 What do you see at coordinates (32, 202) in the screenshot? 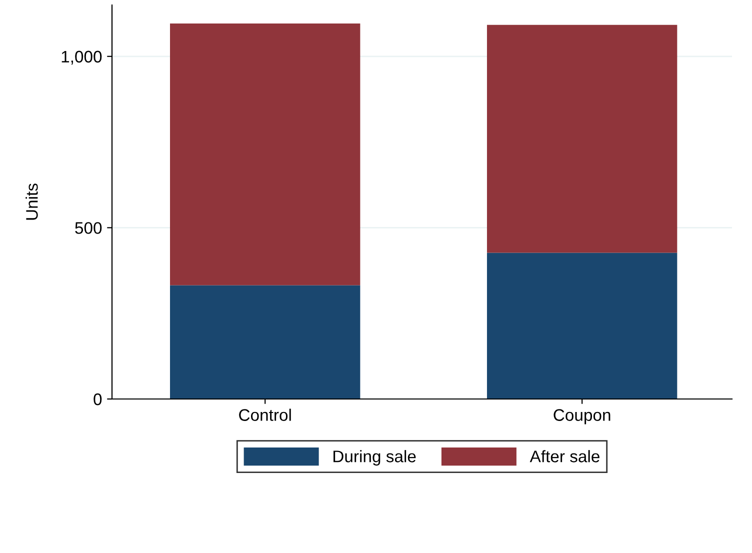
I see `y-axis-title: Units` at bounding box center [32, 202].